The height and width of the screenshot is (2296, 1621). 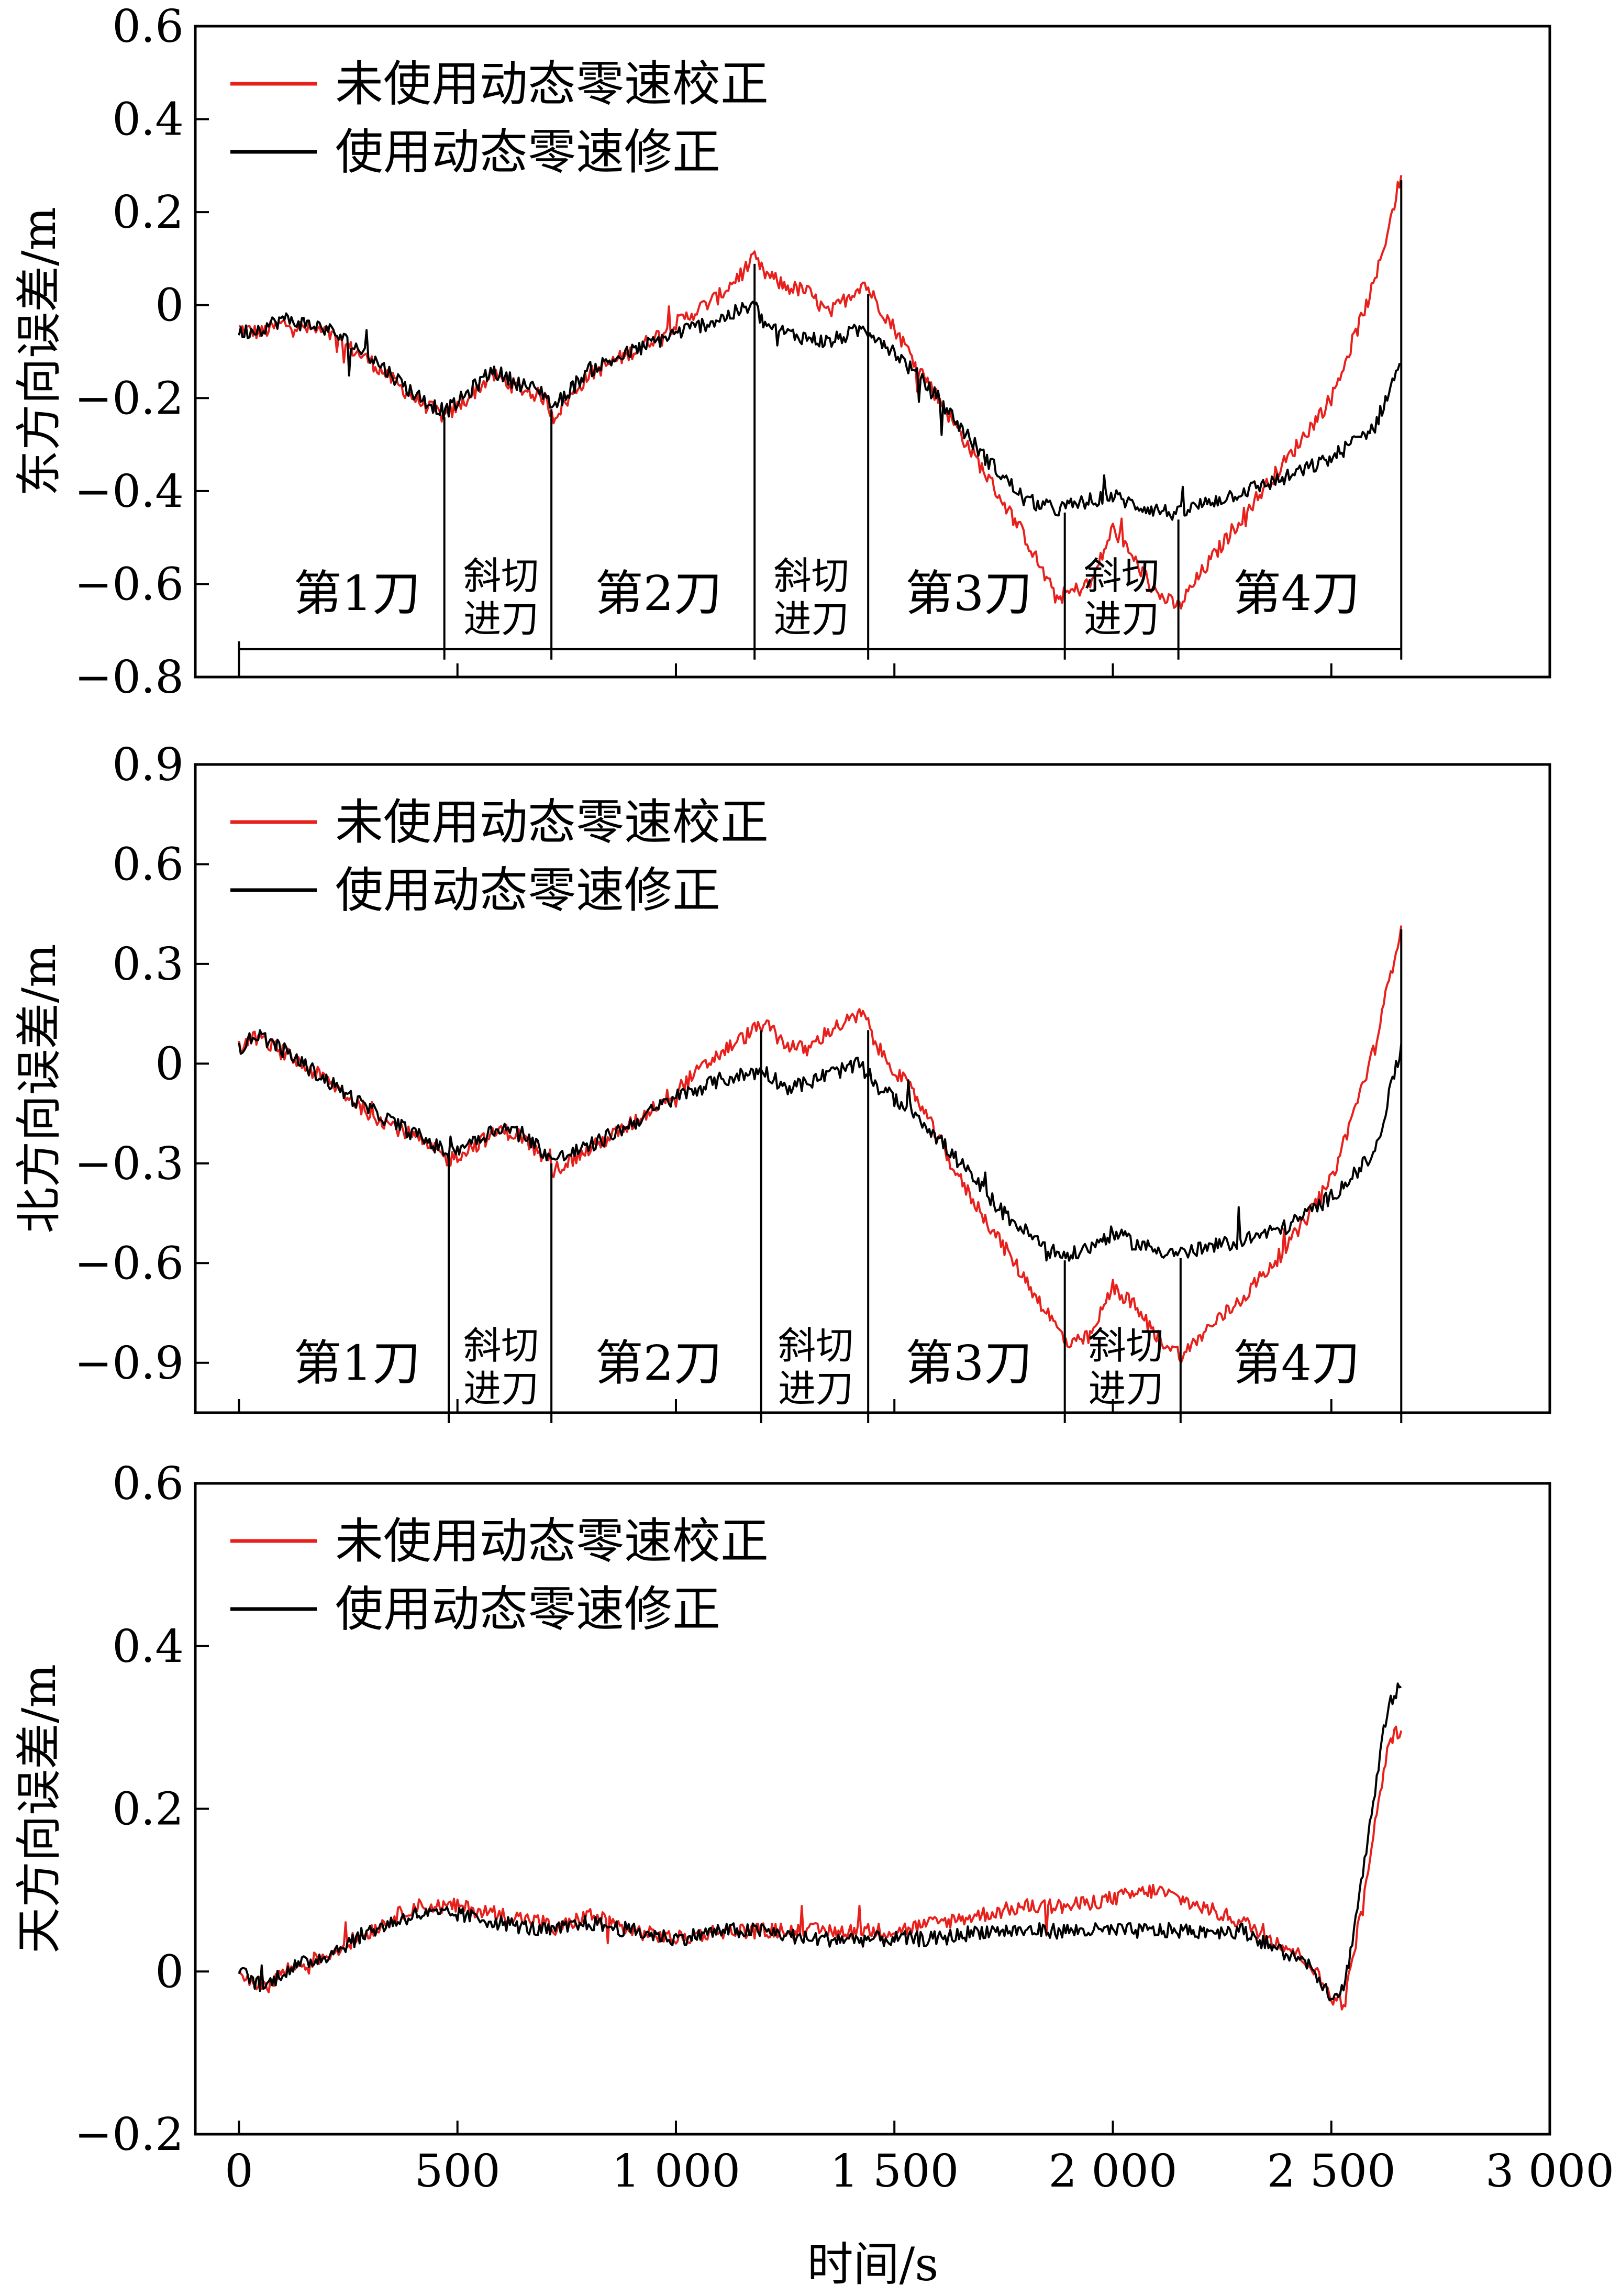 What do you see at coordinates (148, 964) in the screenshot?
I see `y-tick-label: 0.3` at bounding box center [148, 964].